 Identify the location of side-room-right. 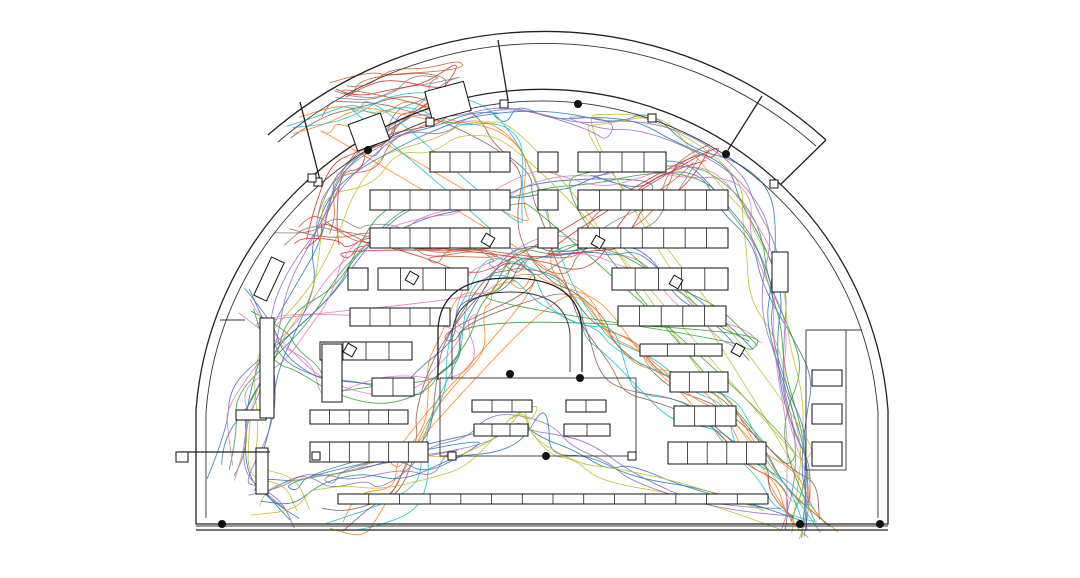
(826, 400).